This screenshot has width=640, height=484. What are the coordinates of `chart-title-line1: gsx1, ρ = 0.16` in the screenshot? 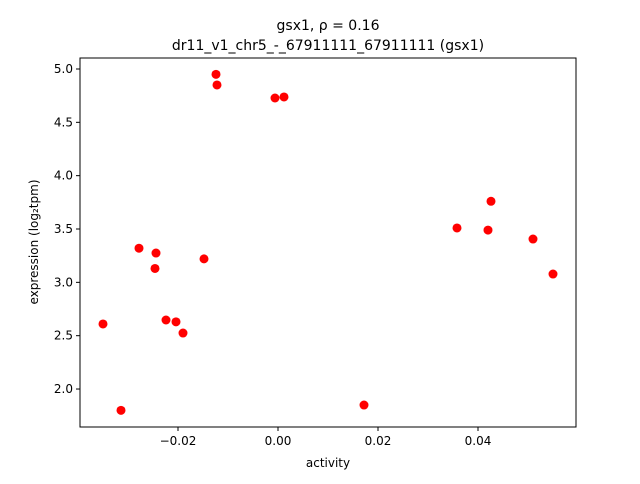 It's located at (328, 26).